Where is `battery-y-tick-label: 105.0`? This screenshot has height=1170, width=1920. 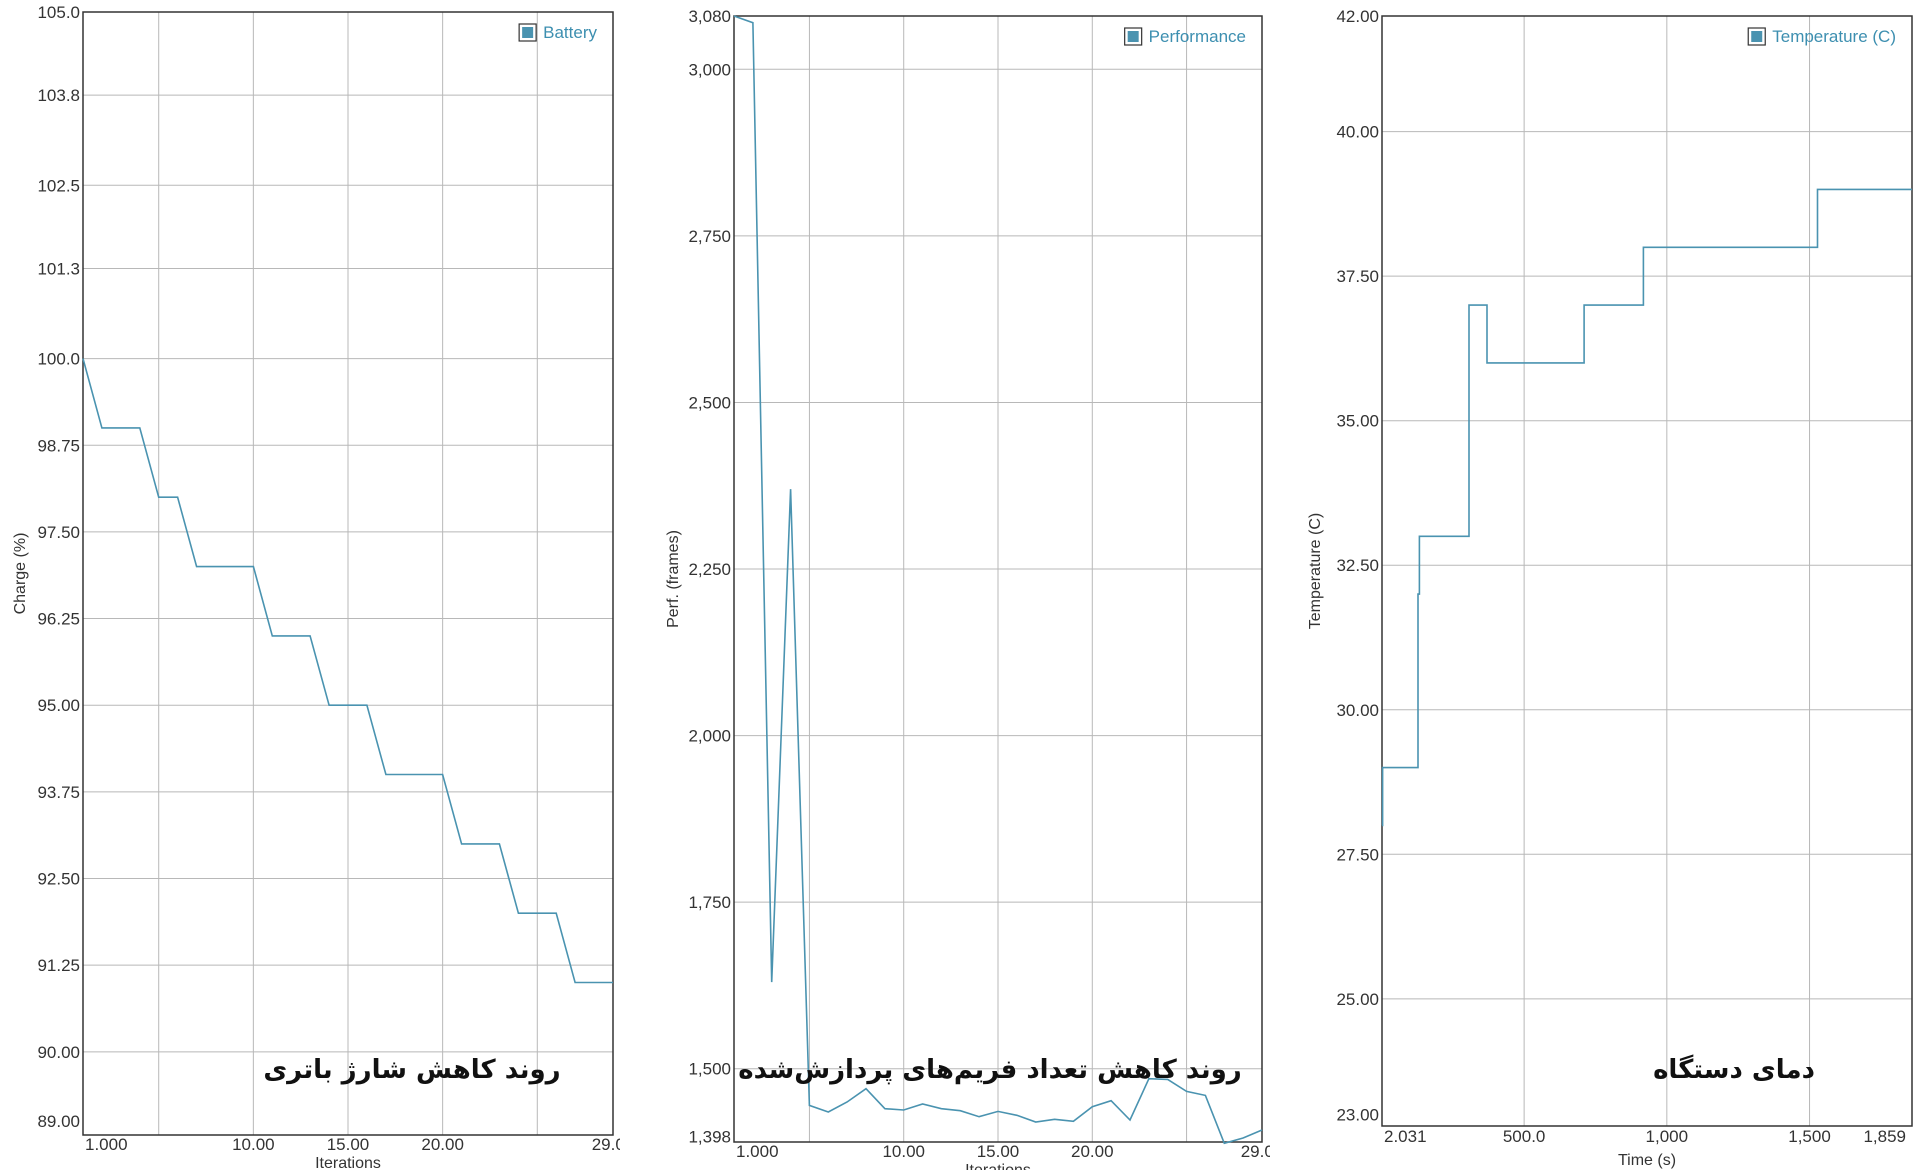 battery-y-tick-label: 105.0 is located at coordinates (58, 12).